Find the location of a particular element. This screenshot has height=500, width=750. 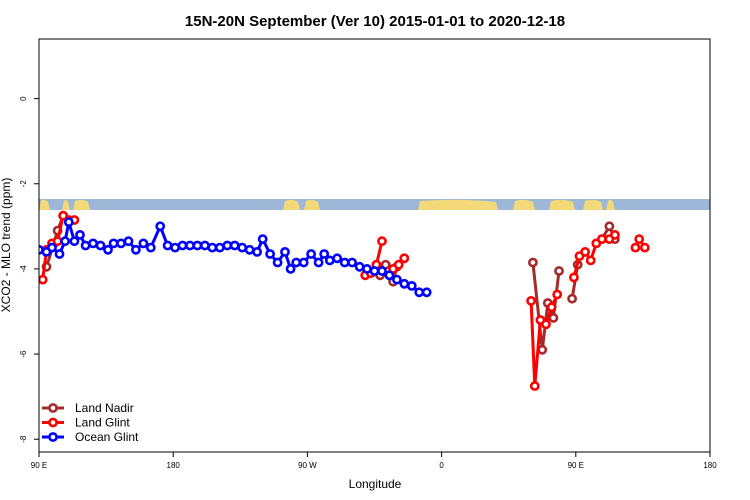

land-ocean-strip is located at coordinates (374, 204).